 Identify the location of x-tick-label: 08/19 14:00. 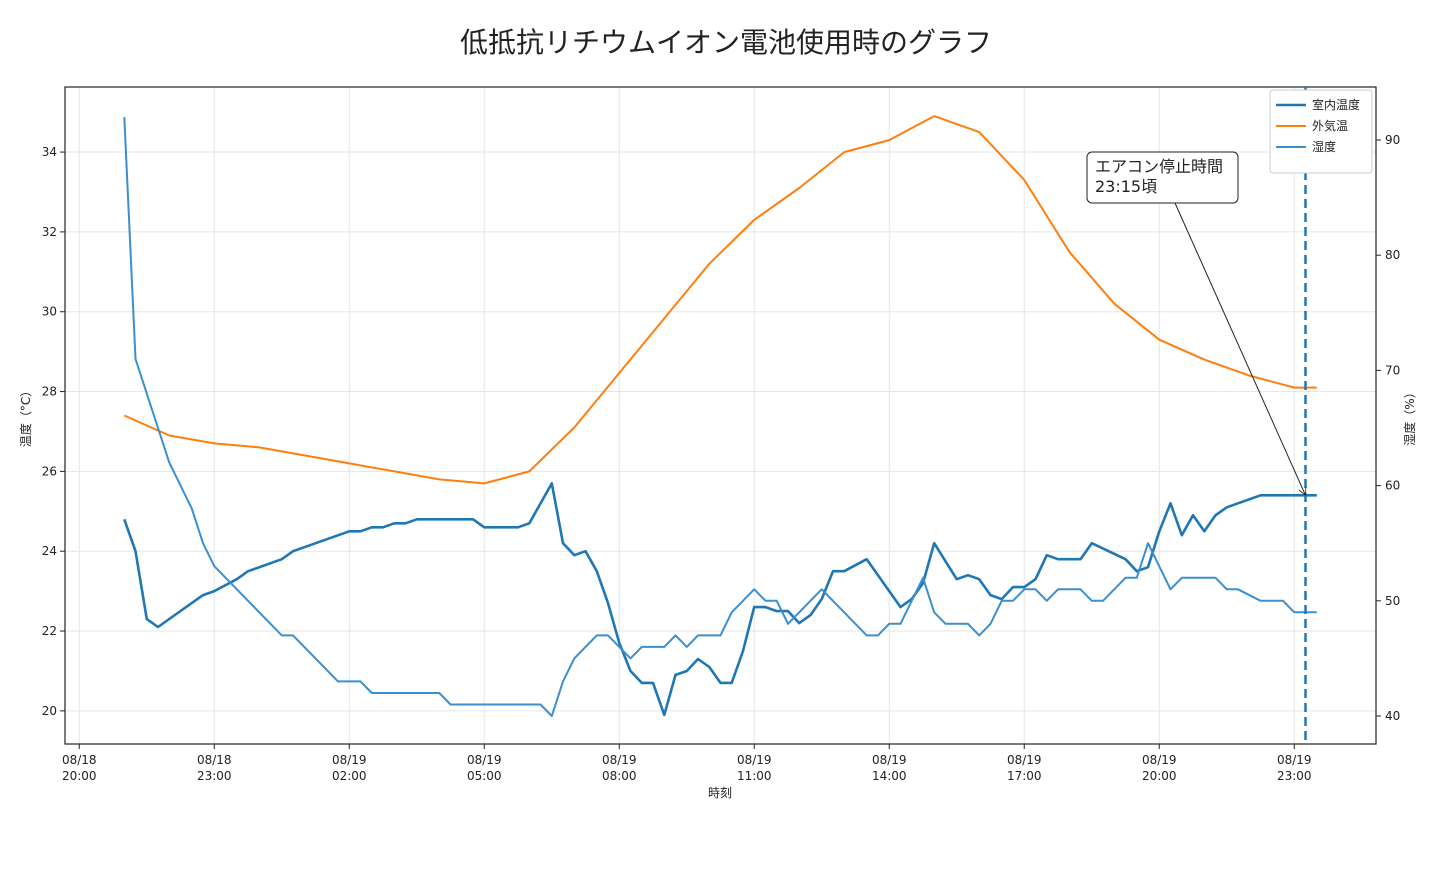
(889, 768).